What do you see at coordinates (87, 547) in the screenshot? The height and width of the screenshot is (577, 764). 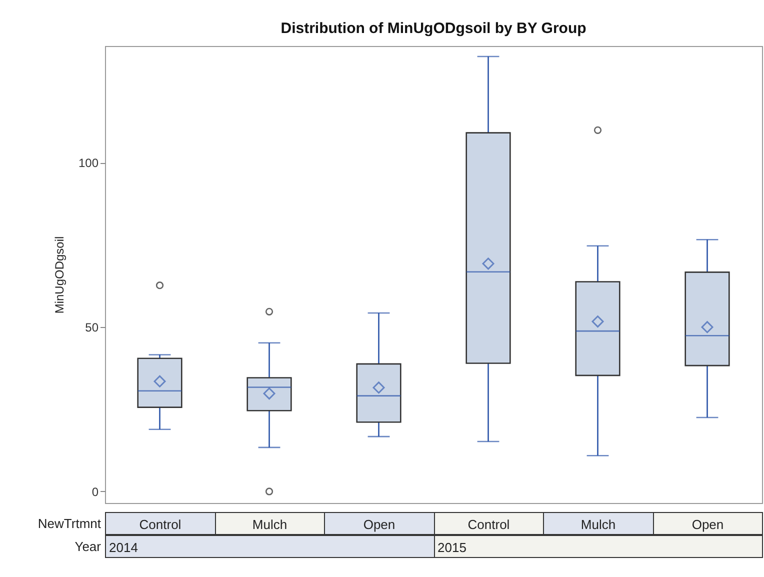 I see `text: Year` at bounding box center [87, 547].